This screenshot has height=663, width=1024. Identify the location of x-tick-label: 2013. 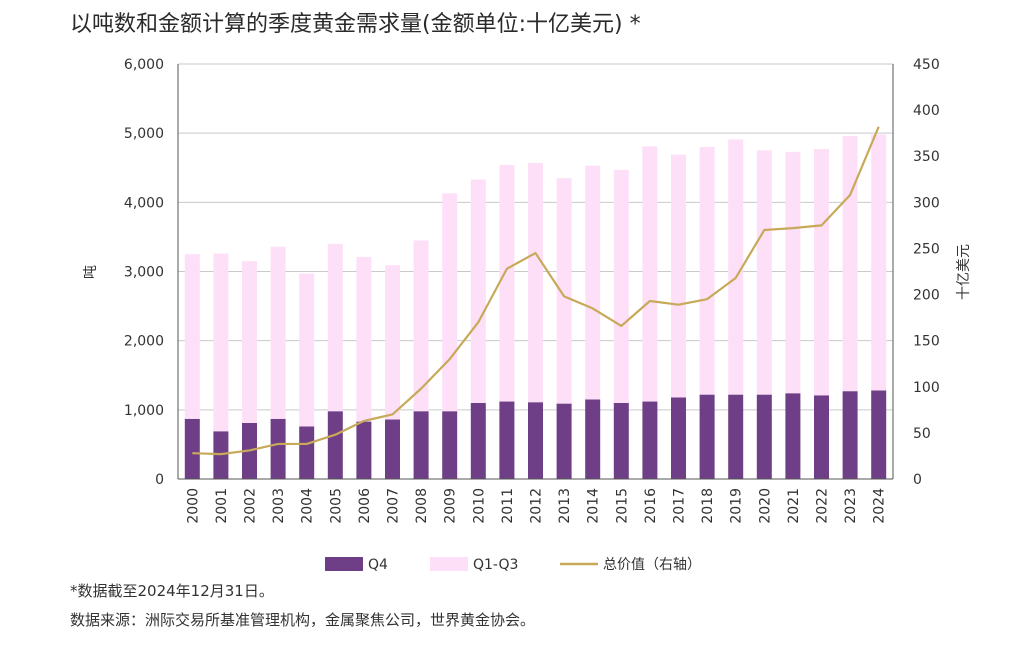
(565, 506).